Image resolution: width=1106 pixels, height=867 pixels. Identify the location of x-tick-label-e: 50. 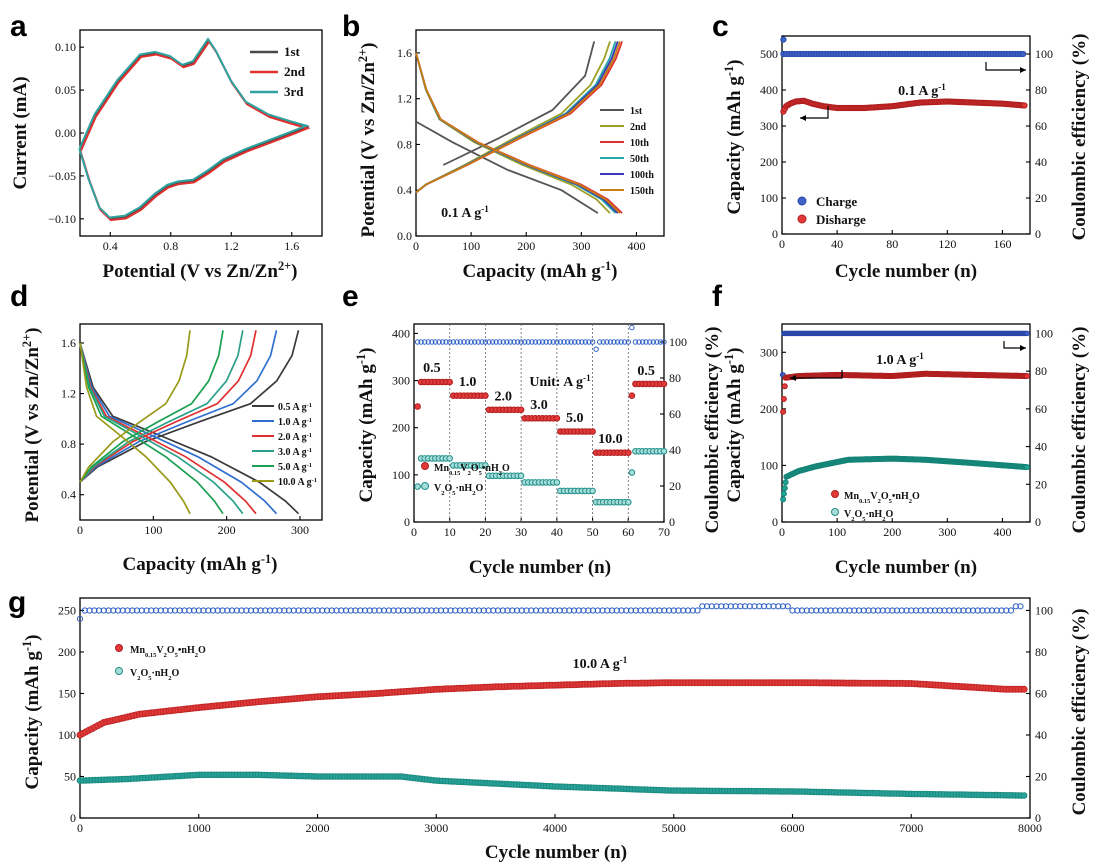
(593, 532).